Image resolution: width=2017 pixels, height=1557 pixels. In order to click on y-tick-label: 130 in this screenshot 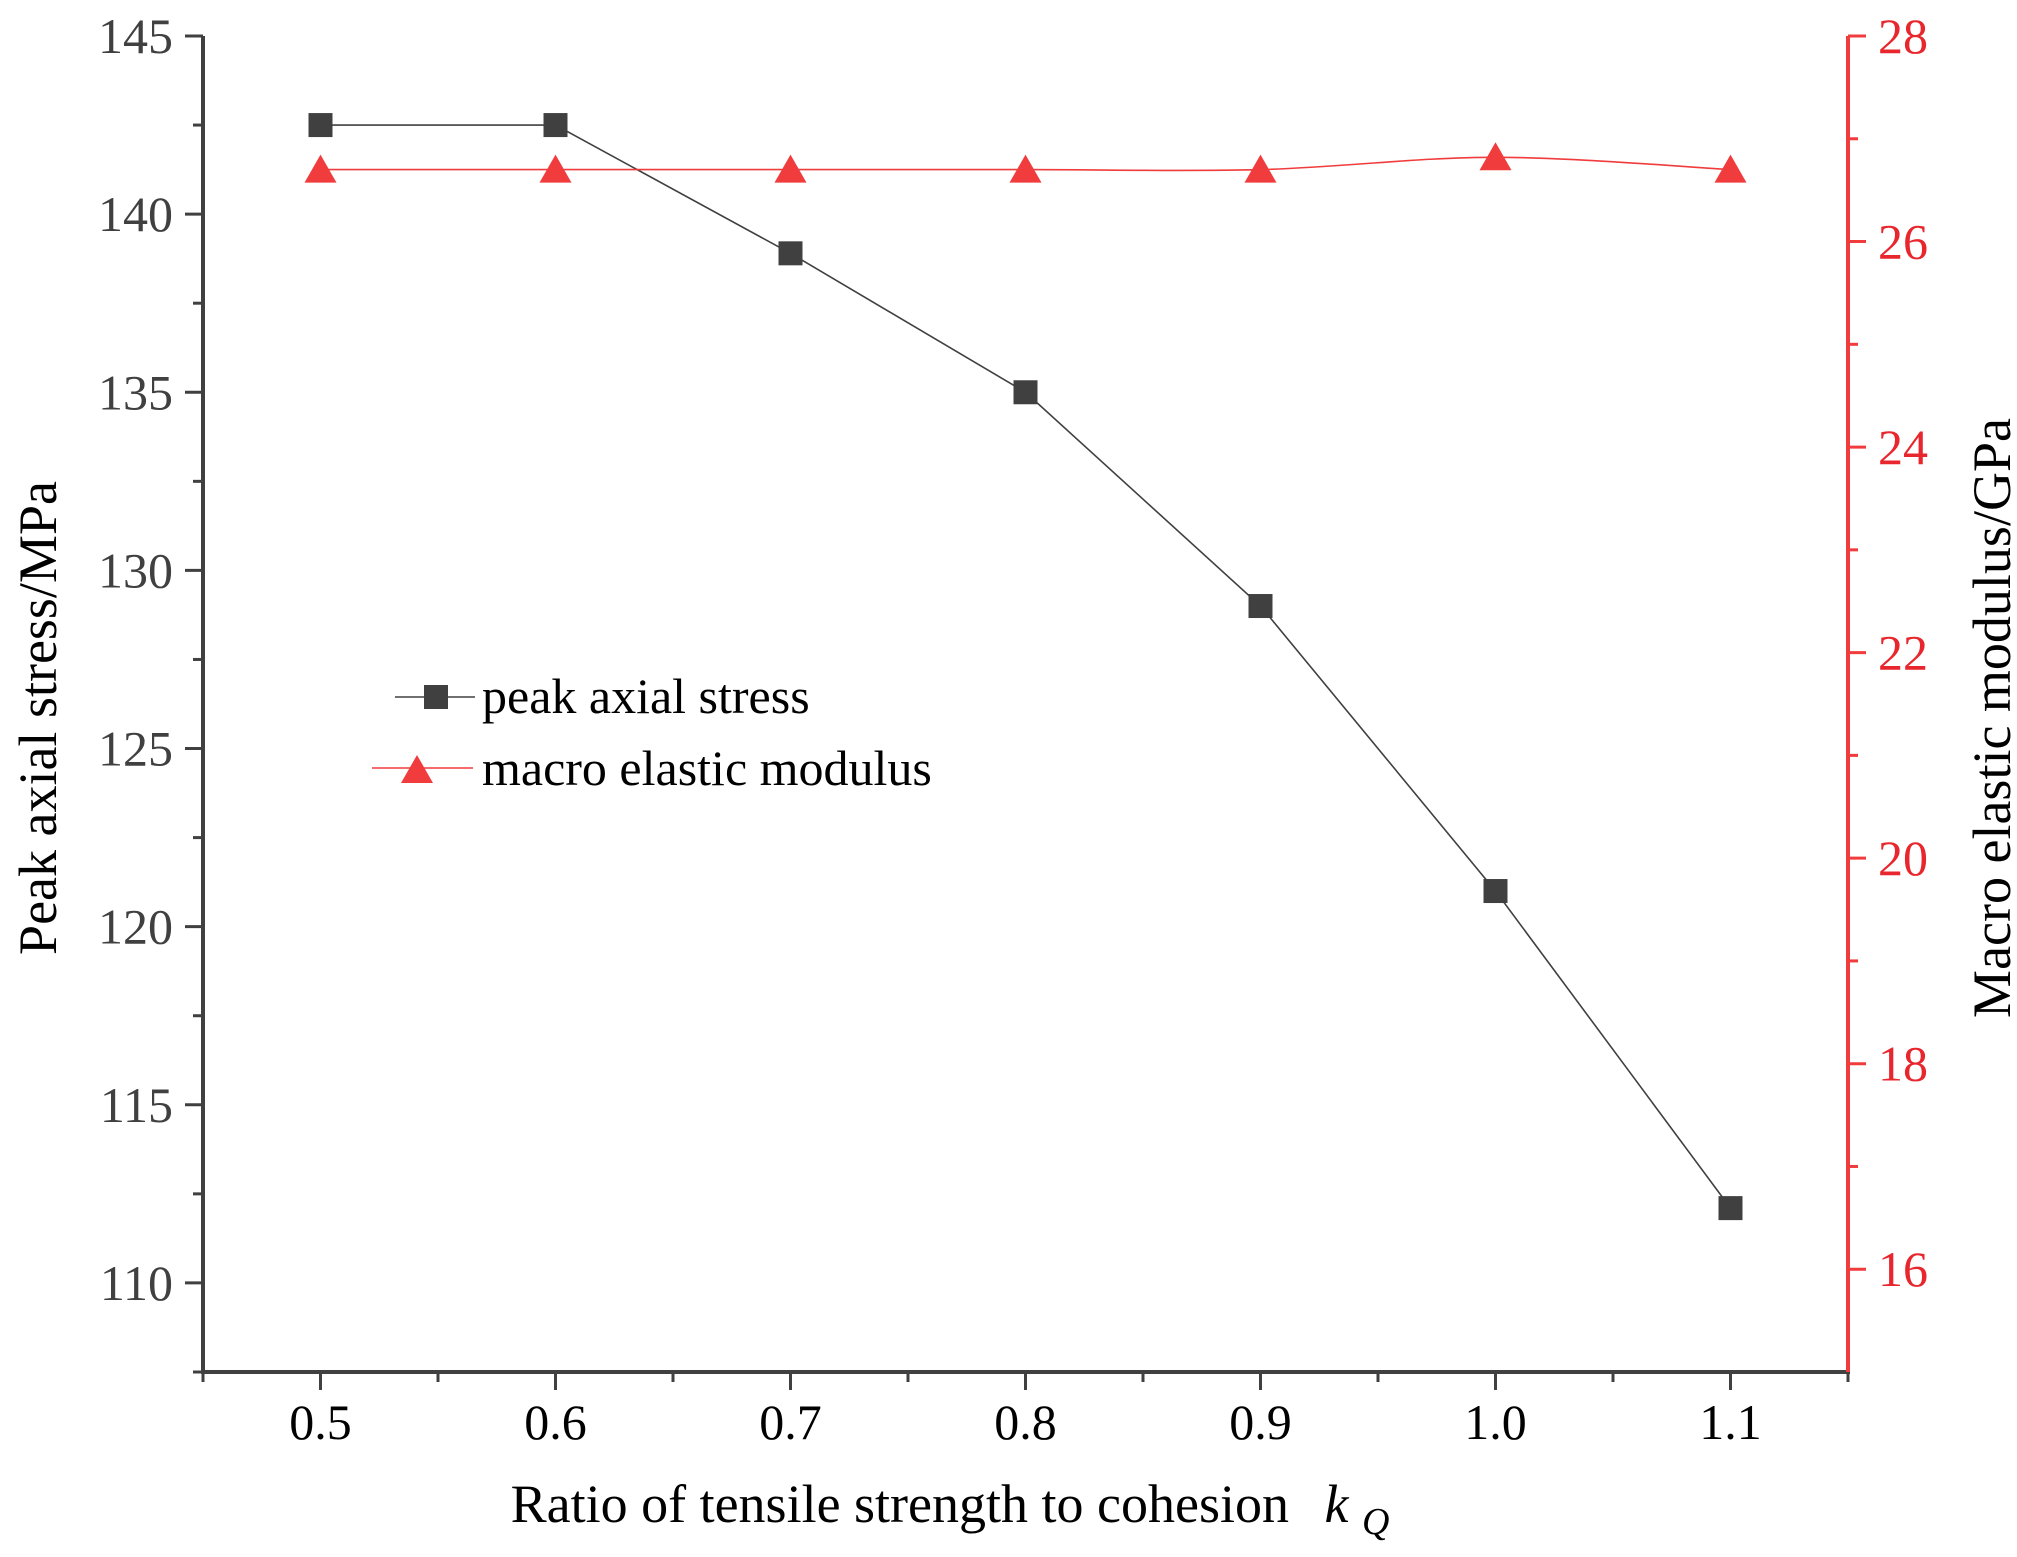, I will do `click(135, 570)`.